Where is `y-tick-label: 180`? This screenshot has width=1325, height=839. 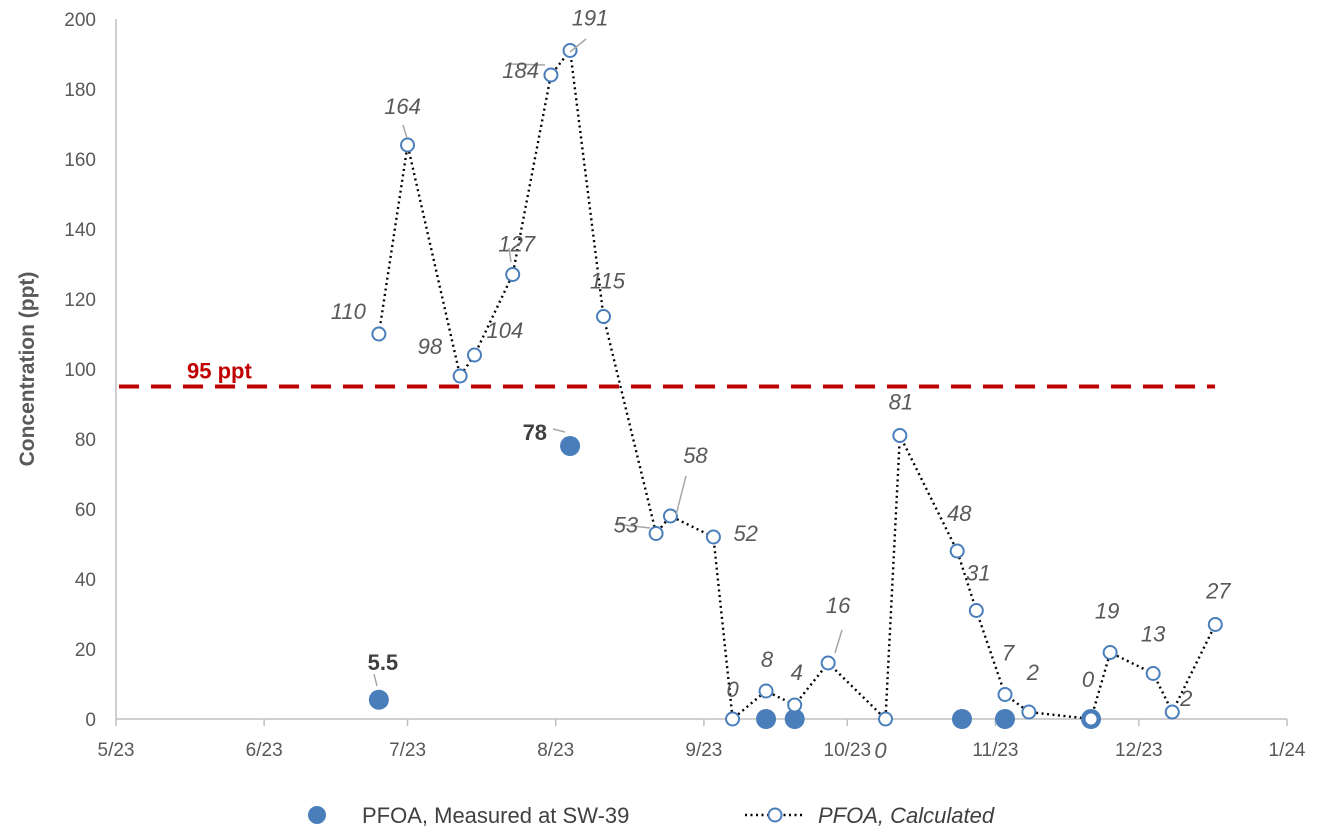 y-tick-label: 180 is located at coordinates (80, 90).